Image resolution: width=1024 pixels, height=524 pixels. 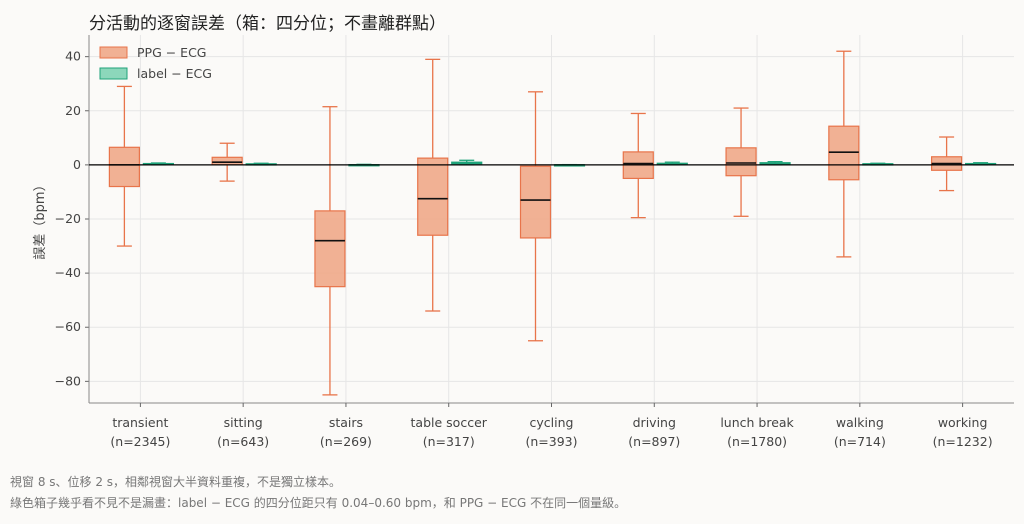 I want to click on x-tick-label: driving, so click(x=654, y=422).